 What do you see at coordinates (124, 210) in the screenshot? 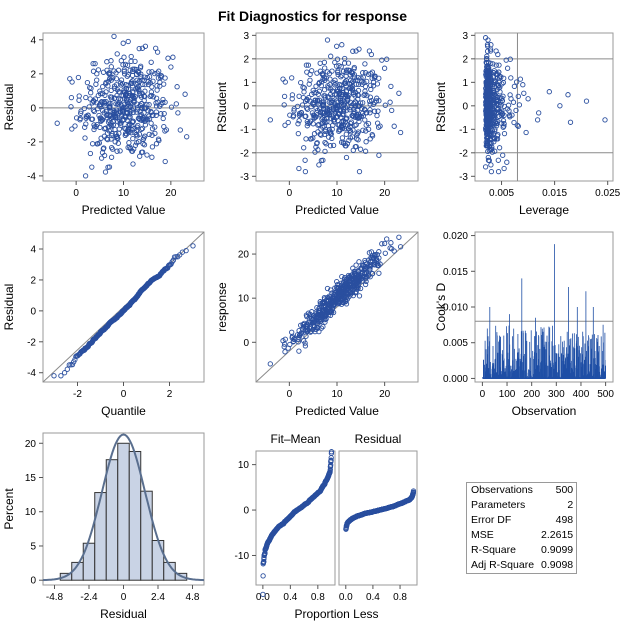
I see `x-axis-label: Predicted Value` at bounding box center [124, 210].